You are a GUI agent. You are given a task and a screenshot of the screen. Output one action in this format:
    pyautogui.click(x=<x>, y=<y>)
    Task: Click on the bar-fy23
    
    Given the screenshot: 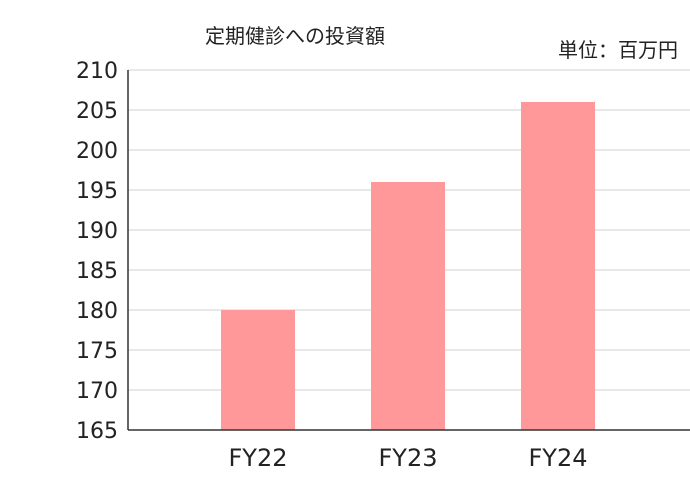 What is the action you would take?
    pyautogui.click(x=408, y=306)
    